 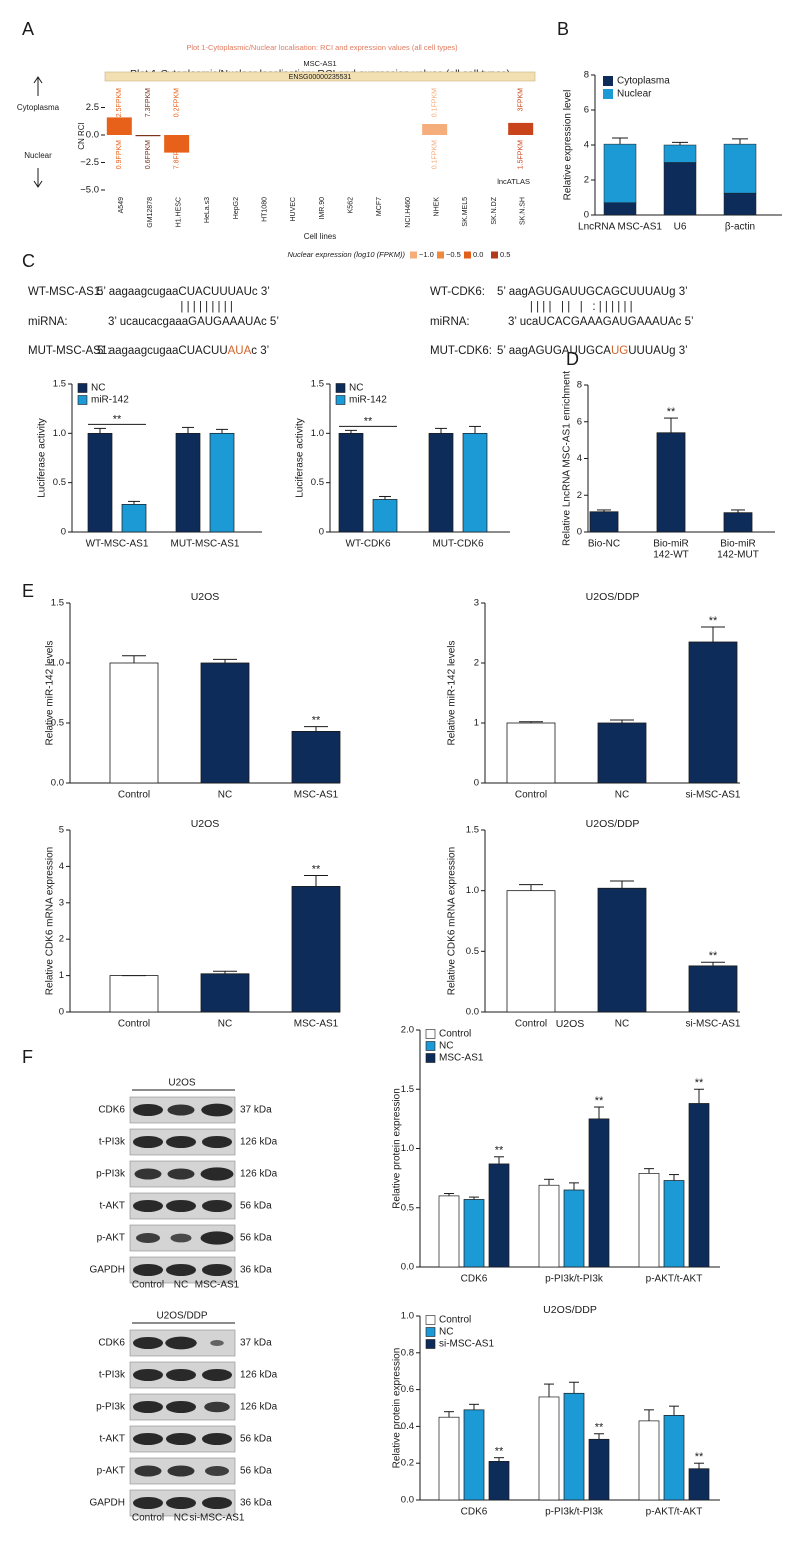 I want to click on legend-label: NC, so click(x=98, y=388).